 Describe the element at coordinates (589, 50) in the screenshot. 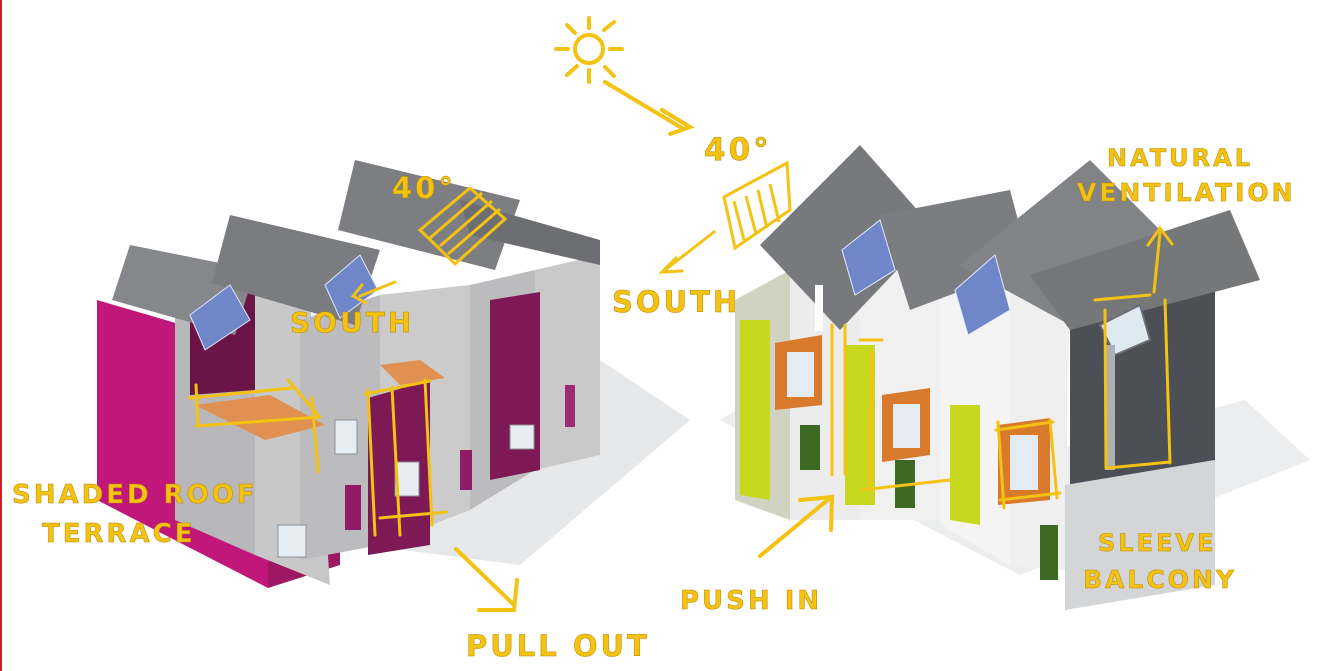

I see `sun-icon` at that location.